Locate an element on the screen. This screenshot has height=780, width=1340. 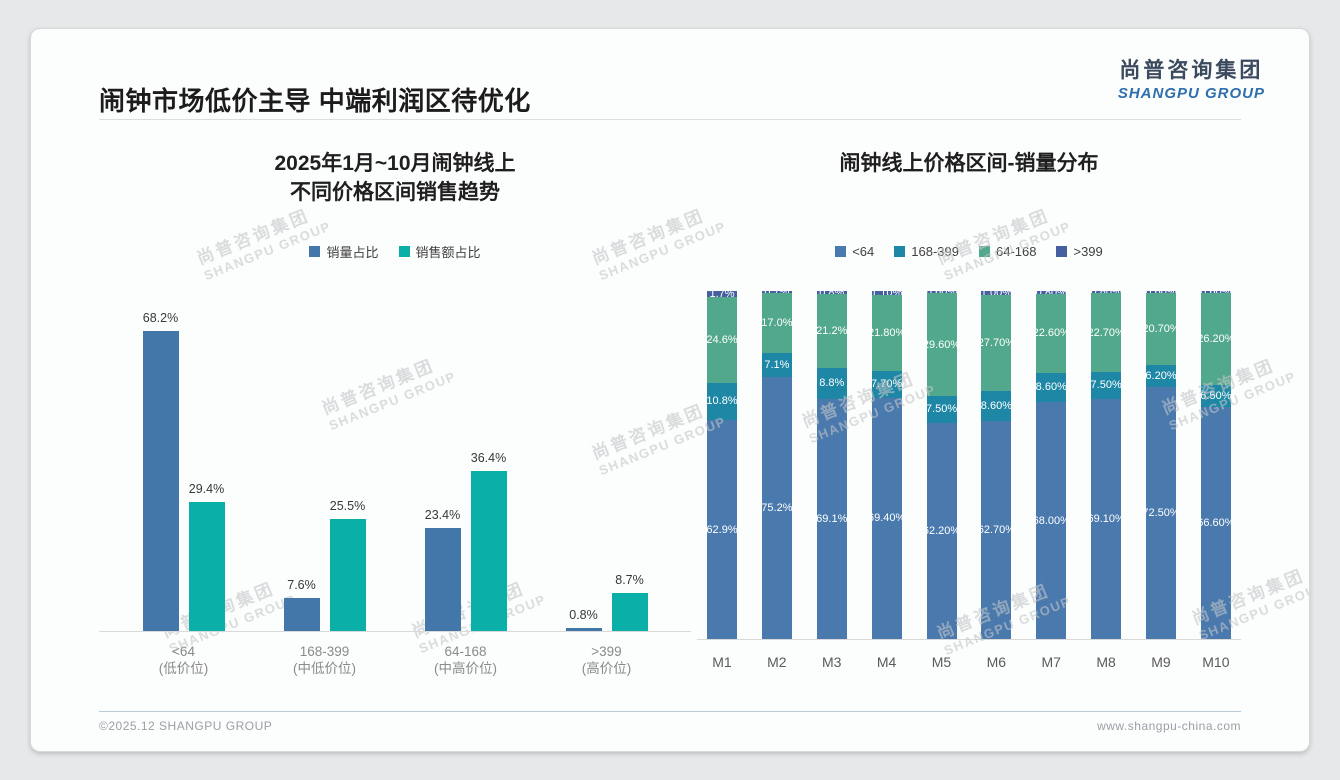
bar: 29.4% is located at coordinates (206, 556).